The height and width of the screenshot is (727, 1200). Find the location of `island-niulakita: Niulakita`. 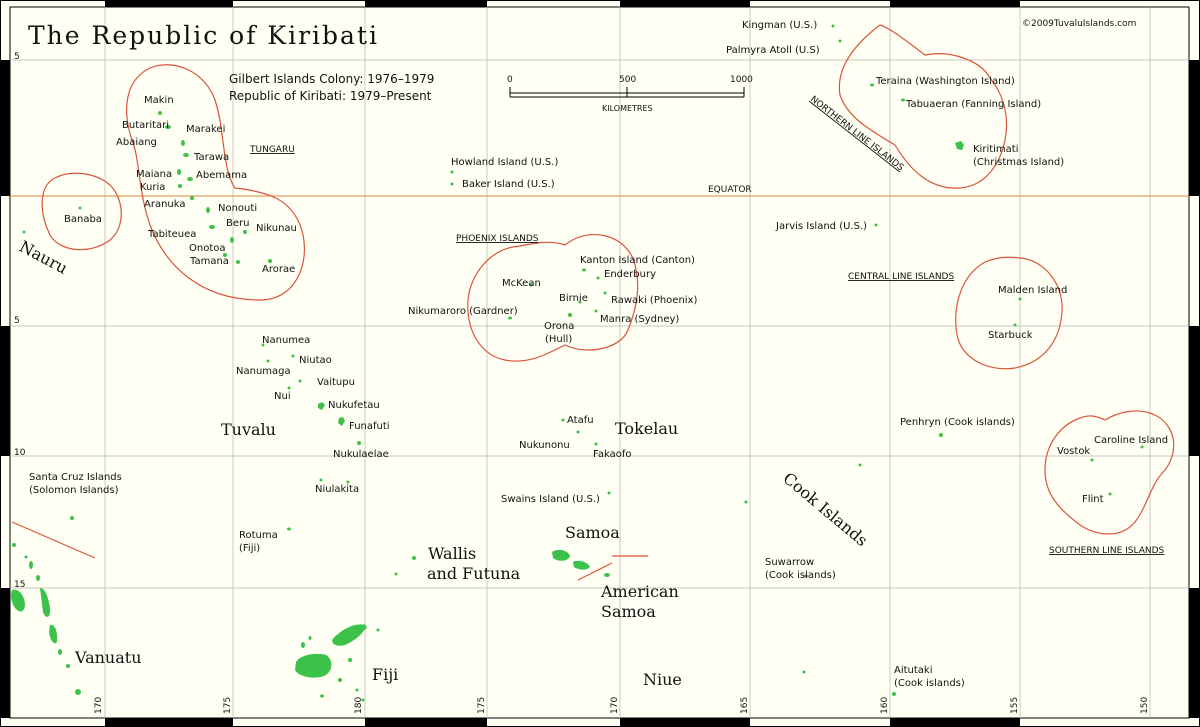

island-niulakita: Niulakita is located at coordinates (337, 489).